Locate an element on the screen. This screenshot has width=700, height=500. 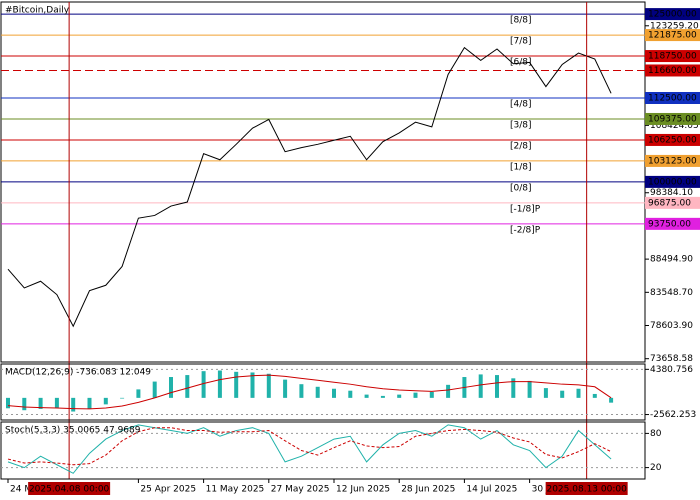
level-label: 118750.00 is located at coordinates (672, 57).